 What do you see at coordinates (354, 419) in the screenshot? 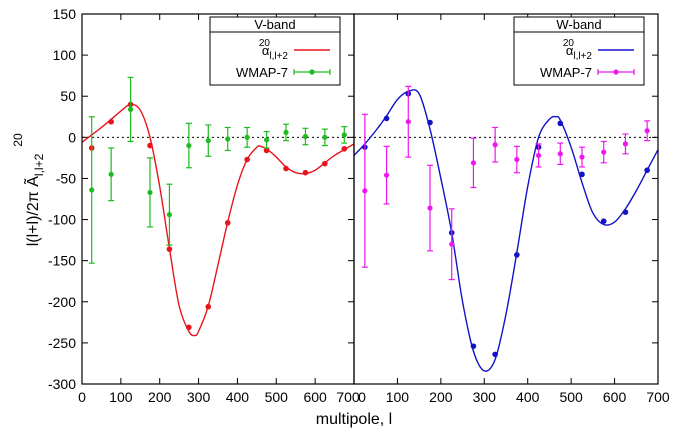
I see `x-axis-title: multipole, l` at bounding box center [354, 419].